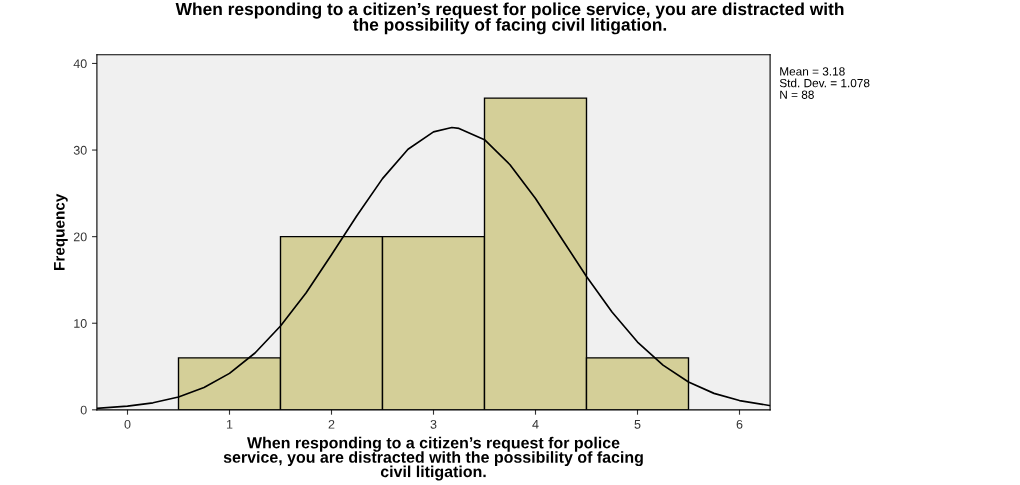 The height and width of the screenshot is (485, 1020). What do you see at coordinates (83, 410) in the screenshot?
I see `y-tick-label: 0` at bounding box center [83, 410].